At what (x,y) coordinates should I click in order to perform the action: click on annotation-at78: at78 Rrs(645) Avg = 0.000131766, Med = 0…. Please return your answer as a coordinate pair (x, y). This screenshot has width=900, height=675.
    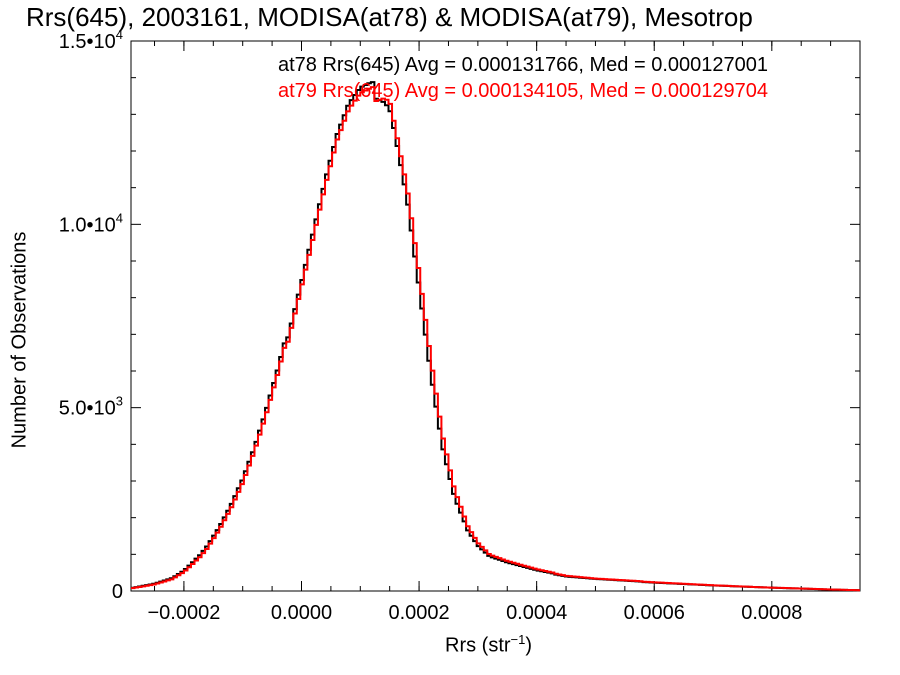
    Looking at the image, I should click on (523, 65).